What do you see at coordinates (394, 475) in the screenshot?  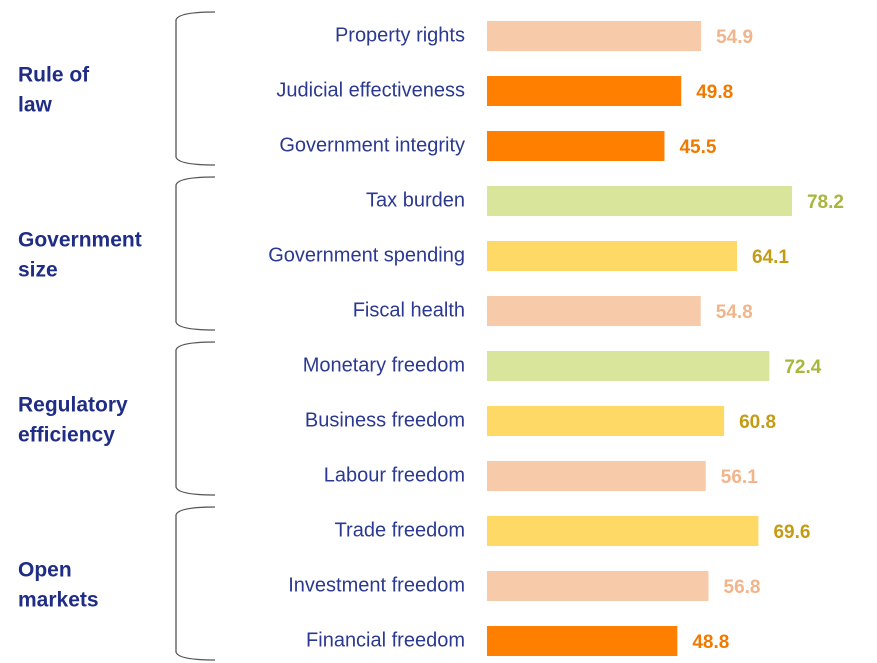 I see `category-label: Labour freedom` at bounding box center [394, 475].